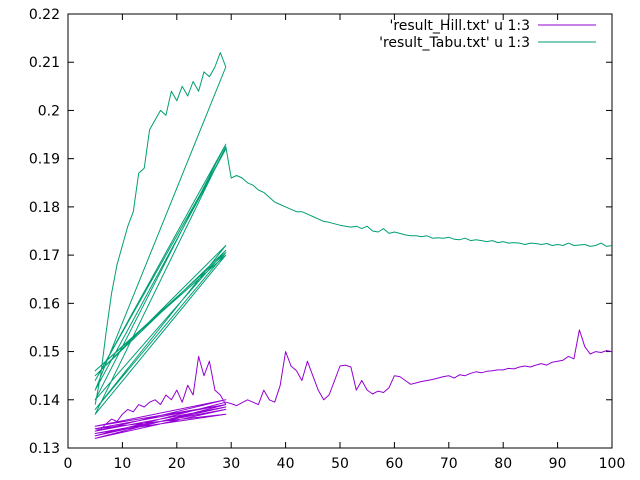 The width and height of the screenshot is (640, 480). Describe the element at coordinates (44, 353) in the screenshot. I see `y-tick-label: 0.15` at that location.